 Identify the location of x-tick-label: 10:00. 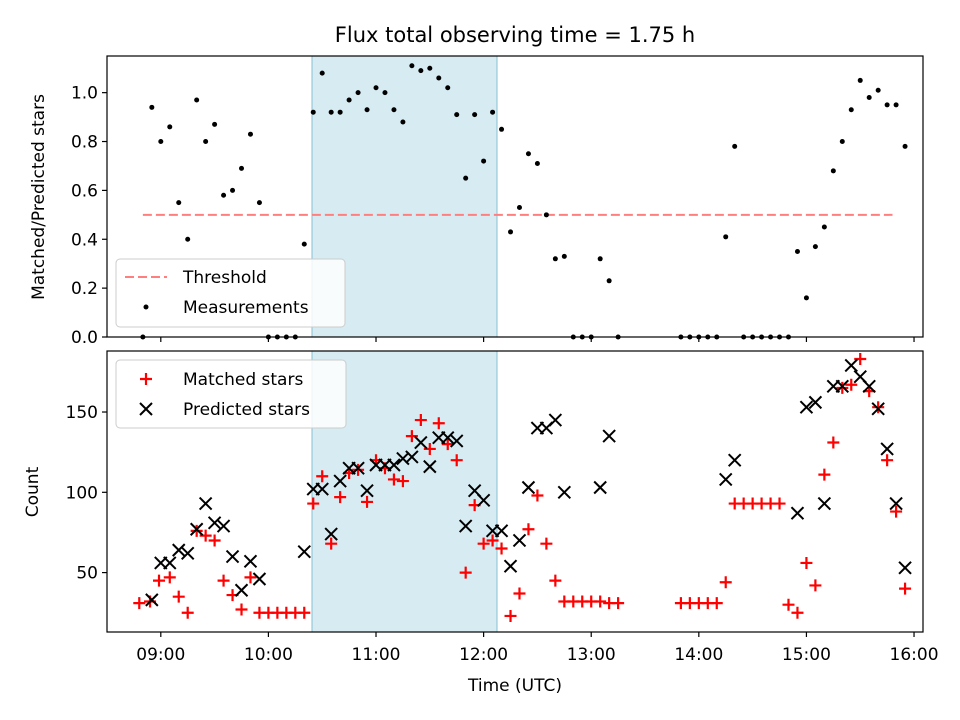
(268, 655).